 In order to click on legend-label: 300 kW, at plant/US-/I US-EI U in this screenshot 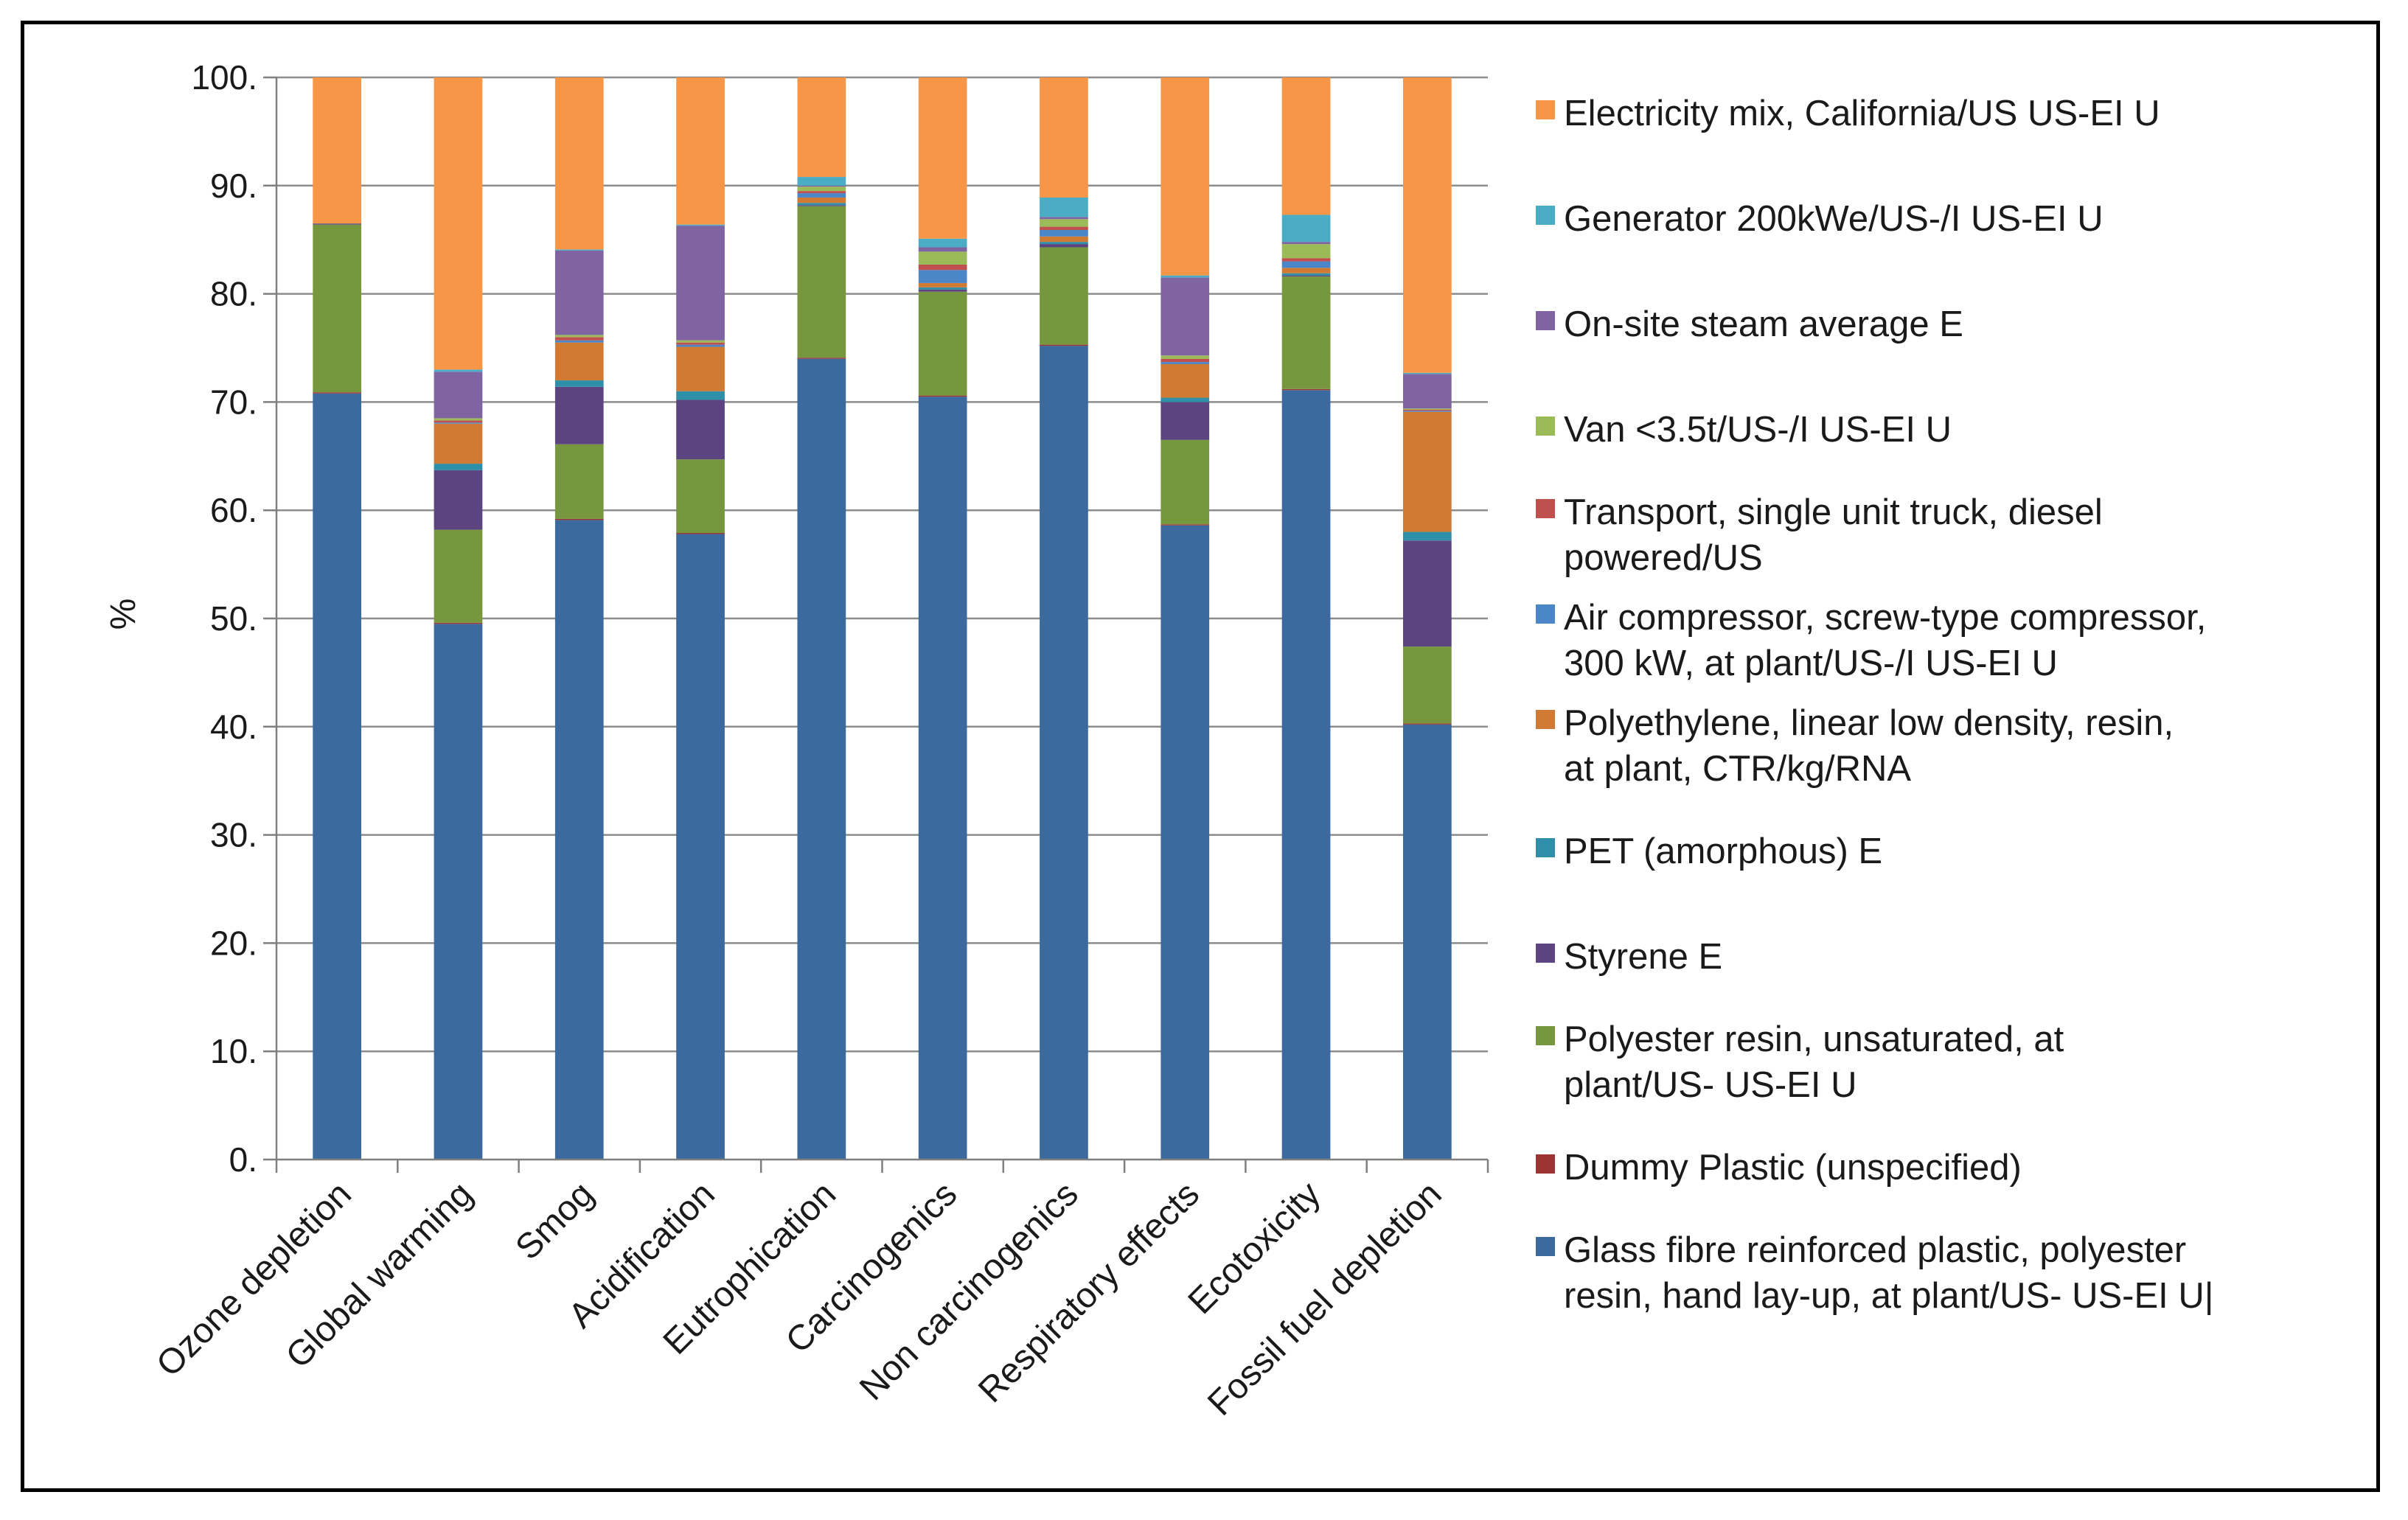, I will do `click(1811, 663)`.